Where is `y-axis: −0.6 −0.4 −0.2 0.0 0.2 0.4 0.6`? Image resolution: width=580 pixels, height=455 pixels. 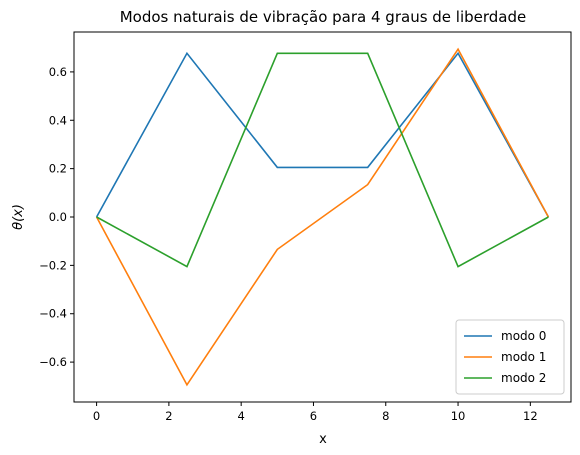
y-axis: −0.6 −0.4 −0.2 0.0 0.2 0.4 0.6 is located at coordinates (56, 217).